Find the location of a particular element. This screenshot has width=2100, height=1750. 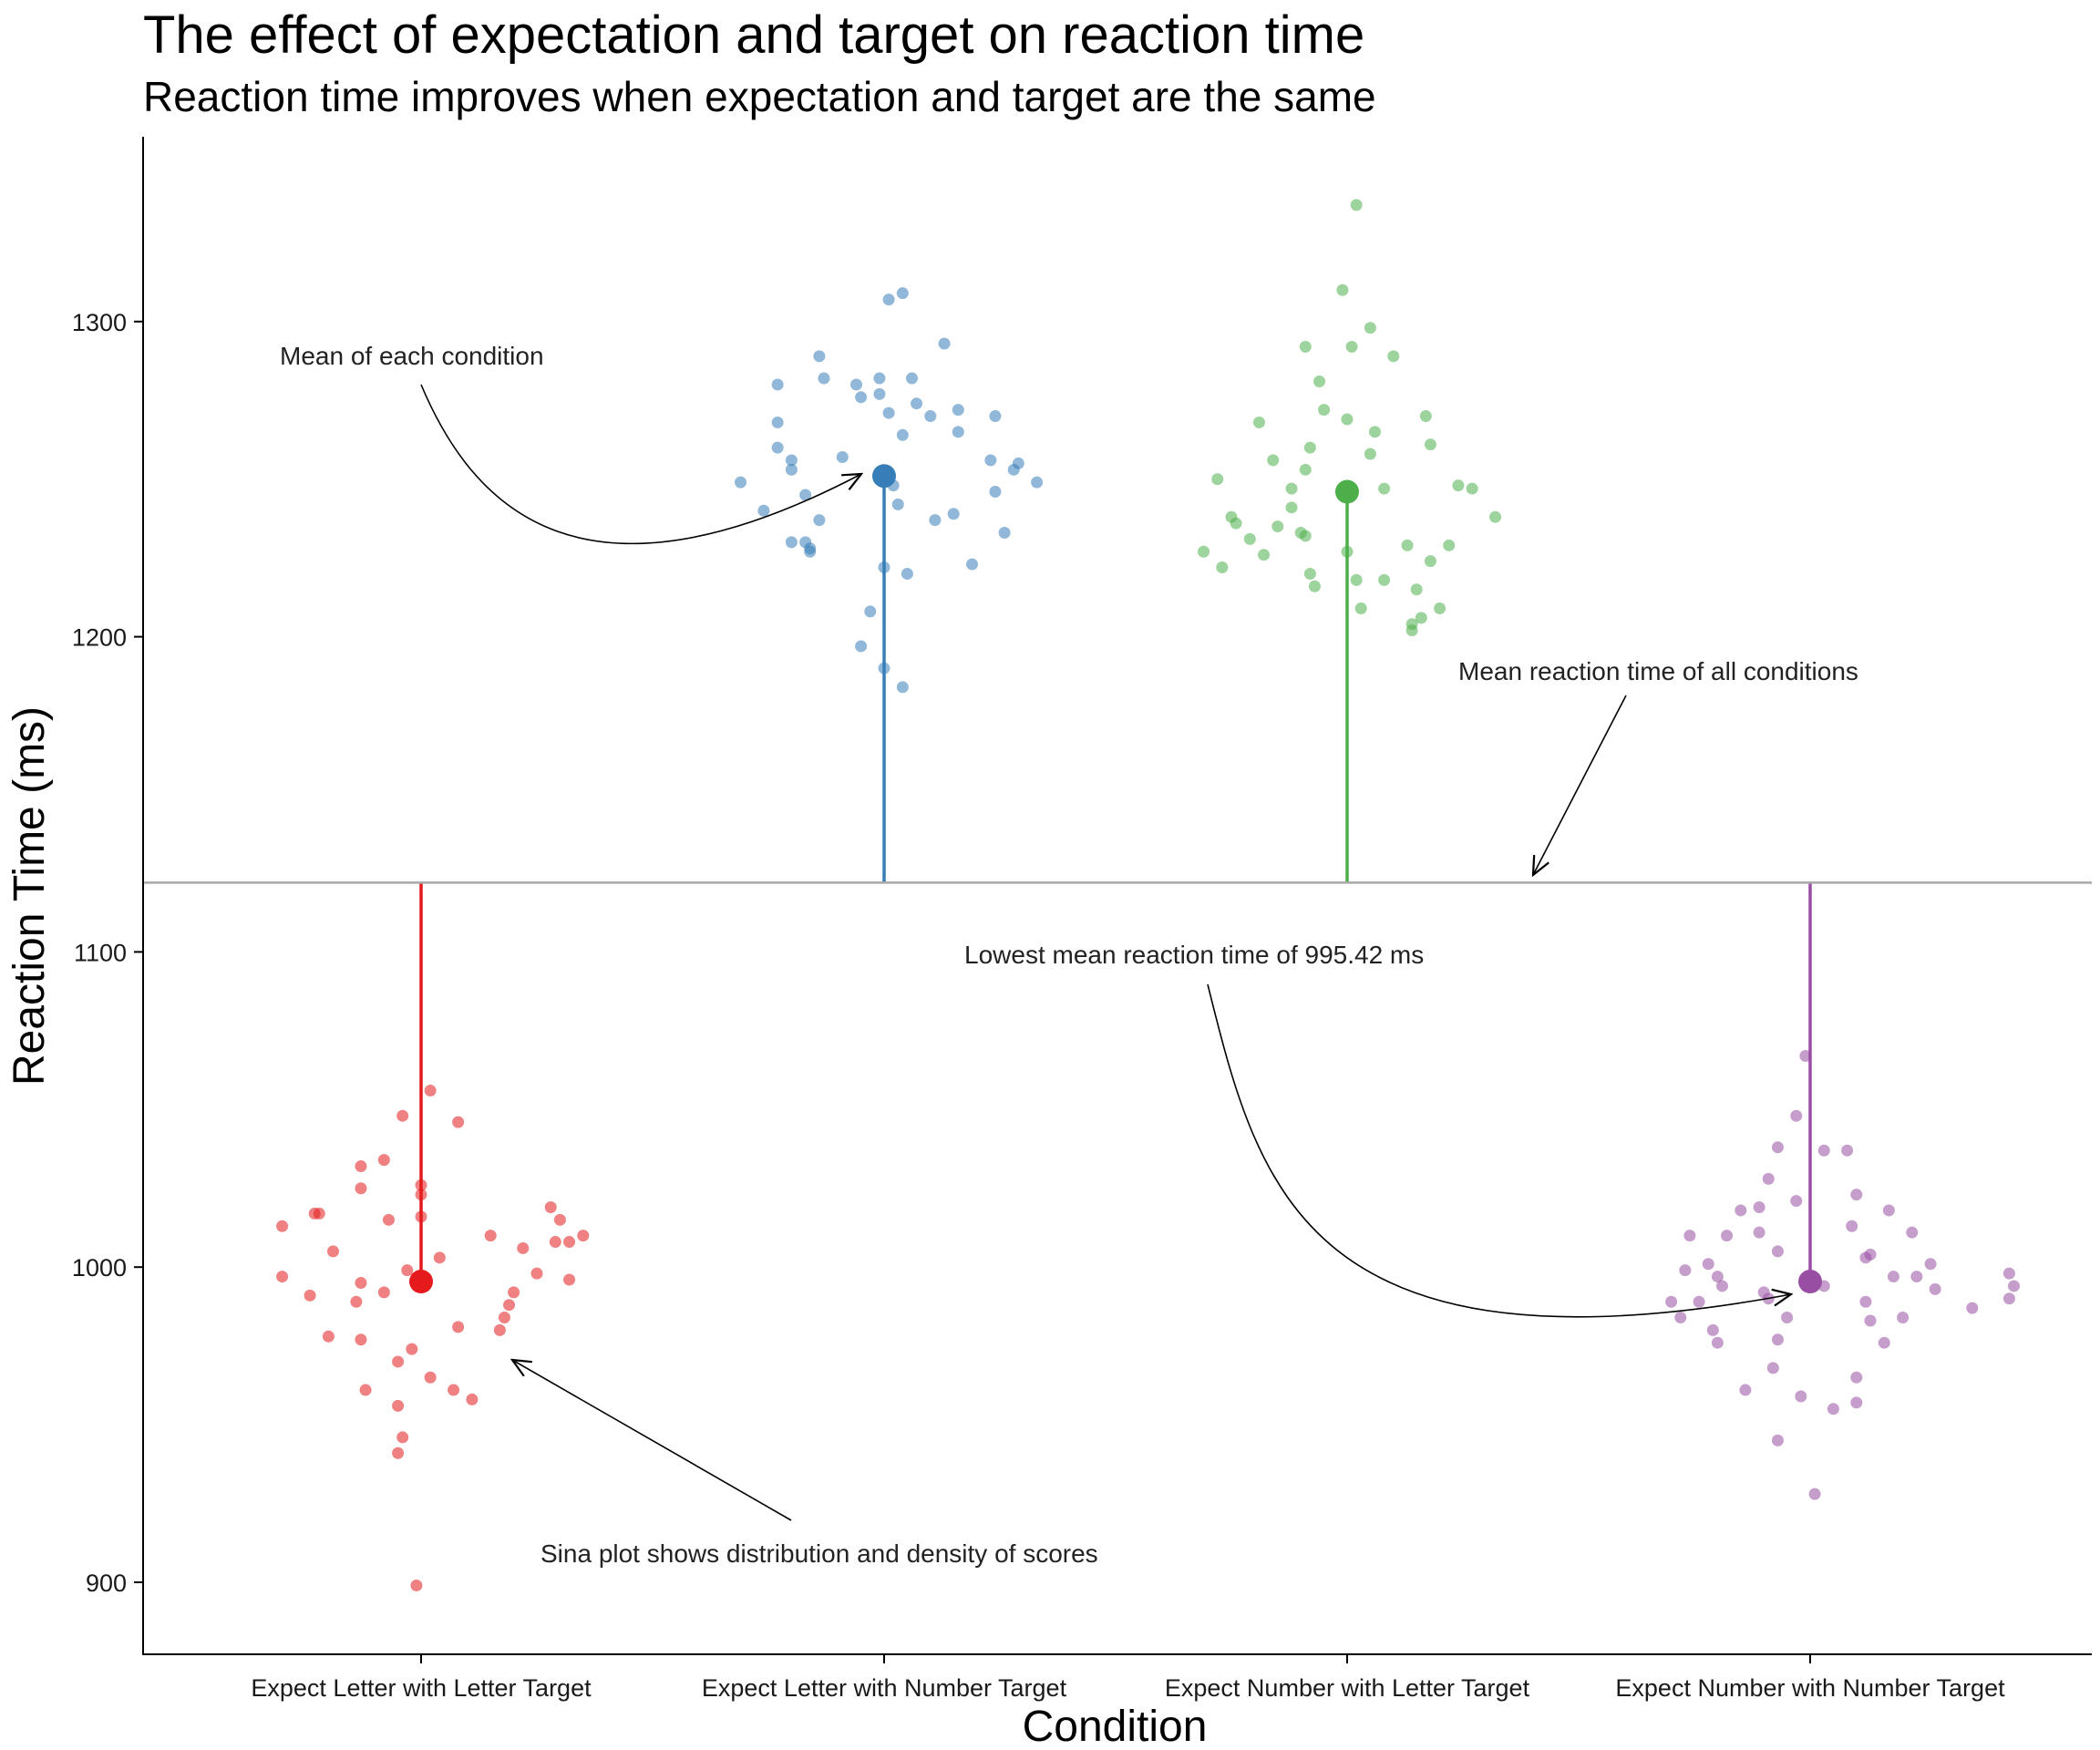

y-axis-ticks: 900 1000 1100 1200 1300 is located at coordinates (108, 953).